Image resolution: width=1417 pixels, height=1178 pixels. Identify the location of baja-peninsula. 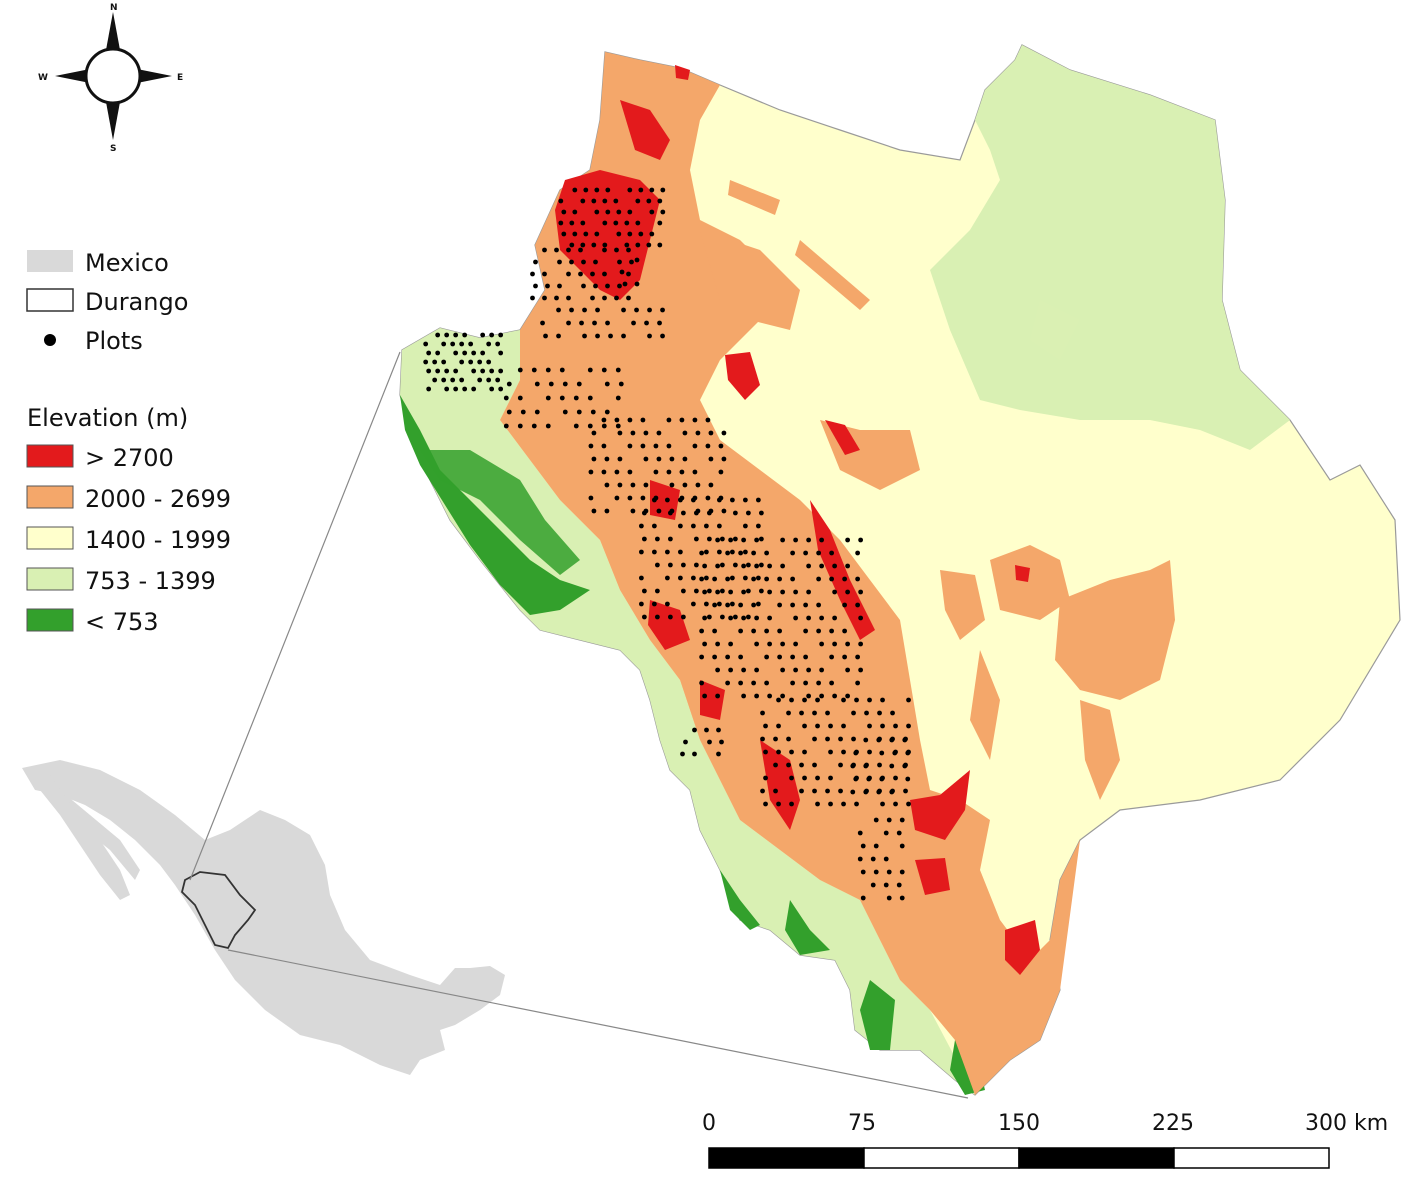
(80, 835).